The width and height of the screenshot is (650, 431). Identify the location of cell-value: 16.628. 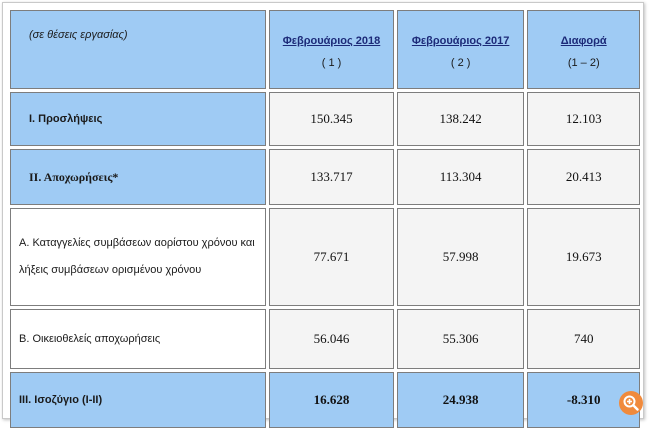
(331, 400).